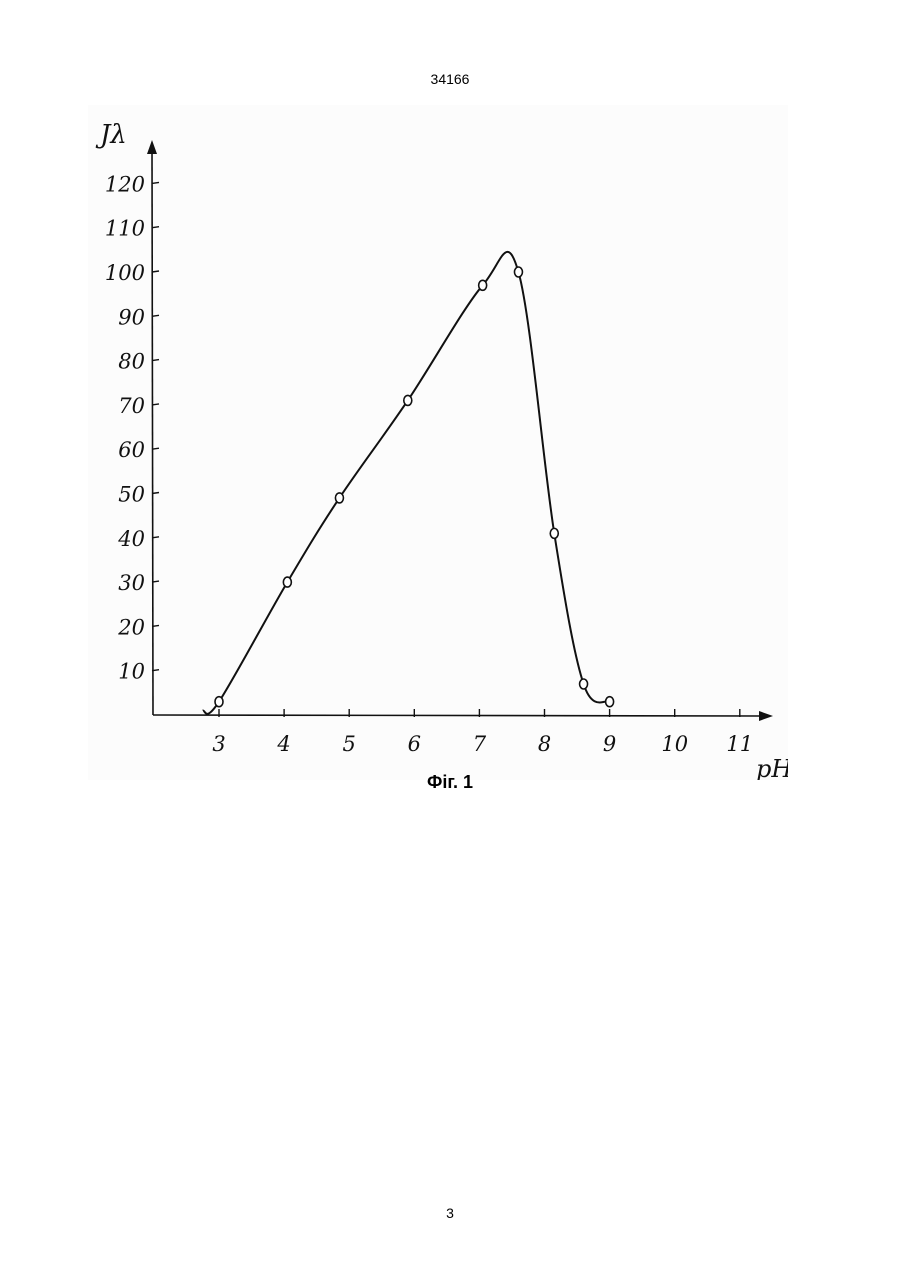 The height and width of the screenshot is (1273, 900). What do you see at coordinates (674, 744) in the screenshot?
I see `x-tick-label-10: 10` at bounding box center [674, 744].